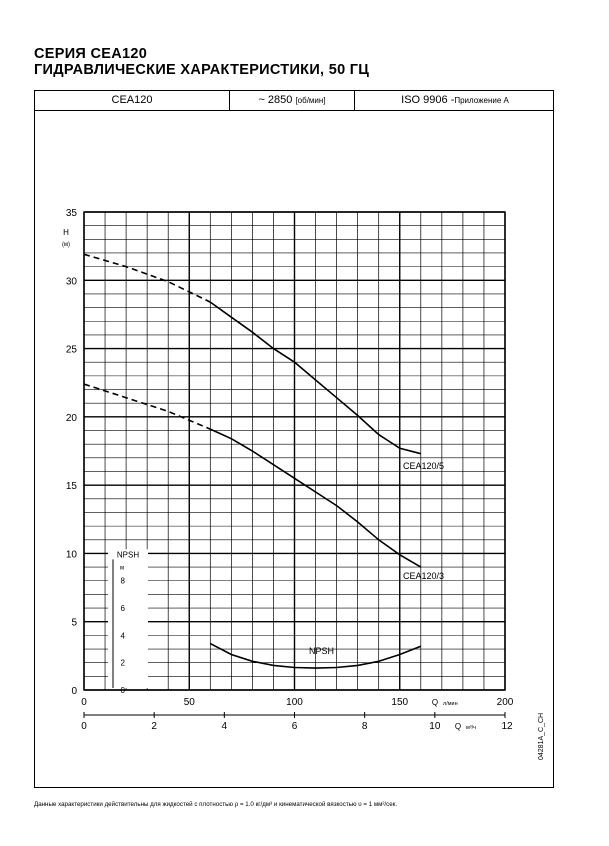 The image size is (609, 846). Describe the element at coordinates (84, 726) in the screenshot. I see `x2-tick-label: 0` at that location.